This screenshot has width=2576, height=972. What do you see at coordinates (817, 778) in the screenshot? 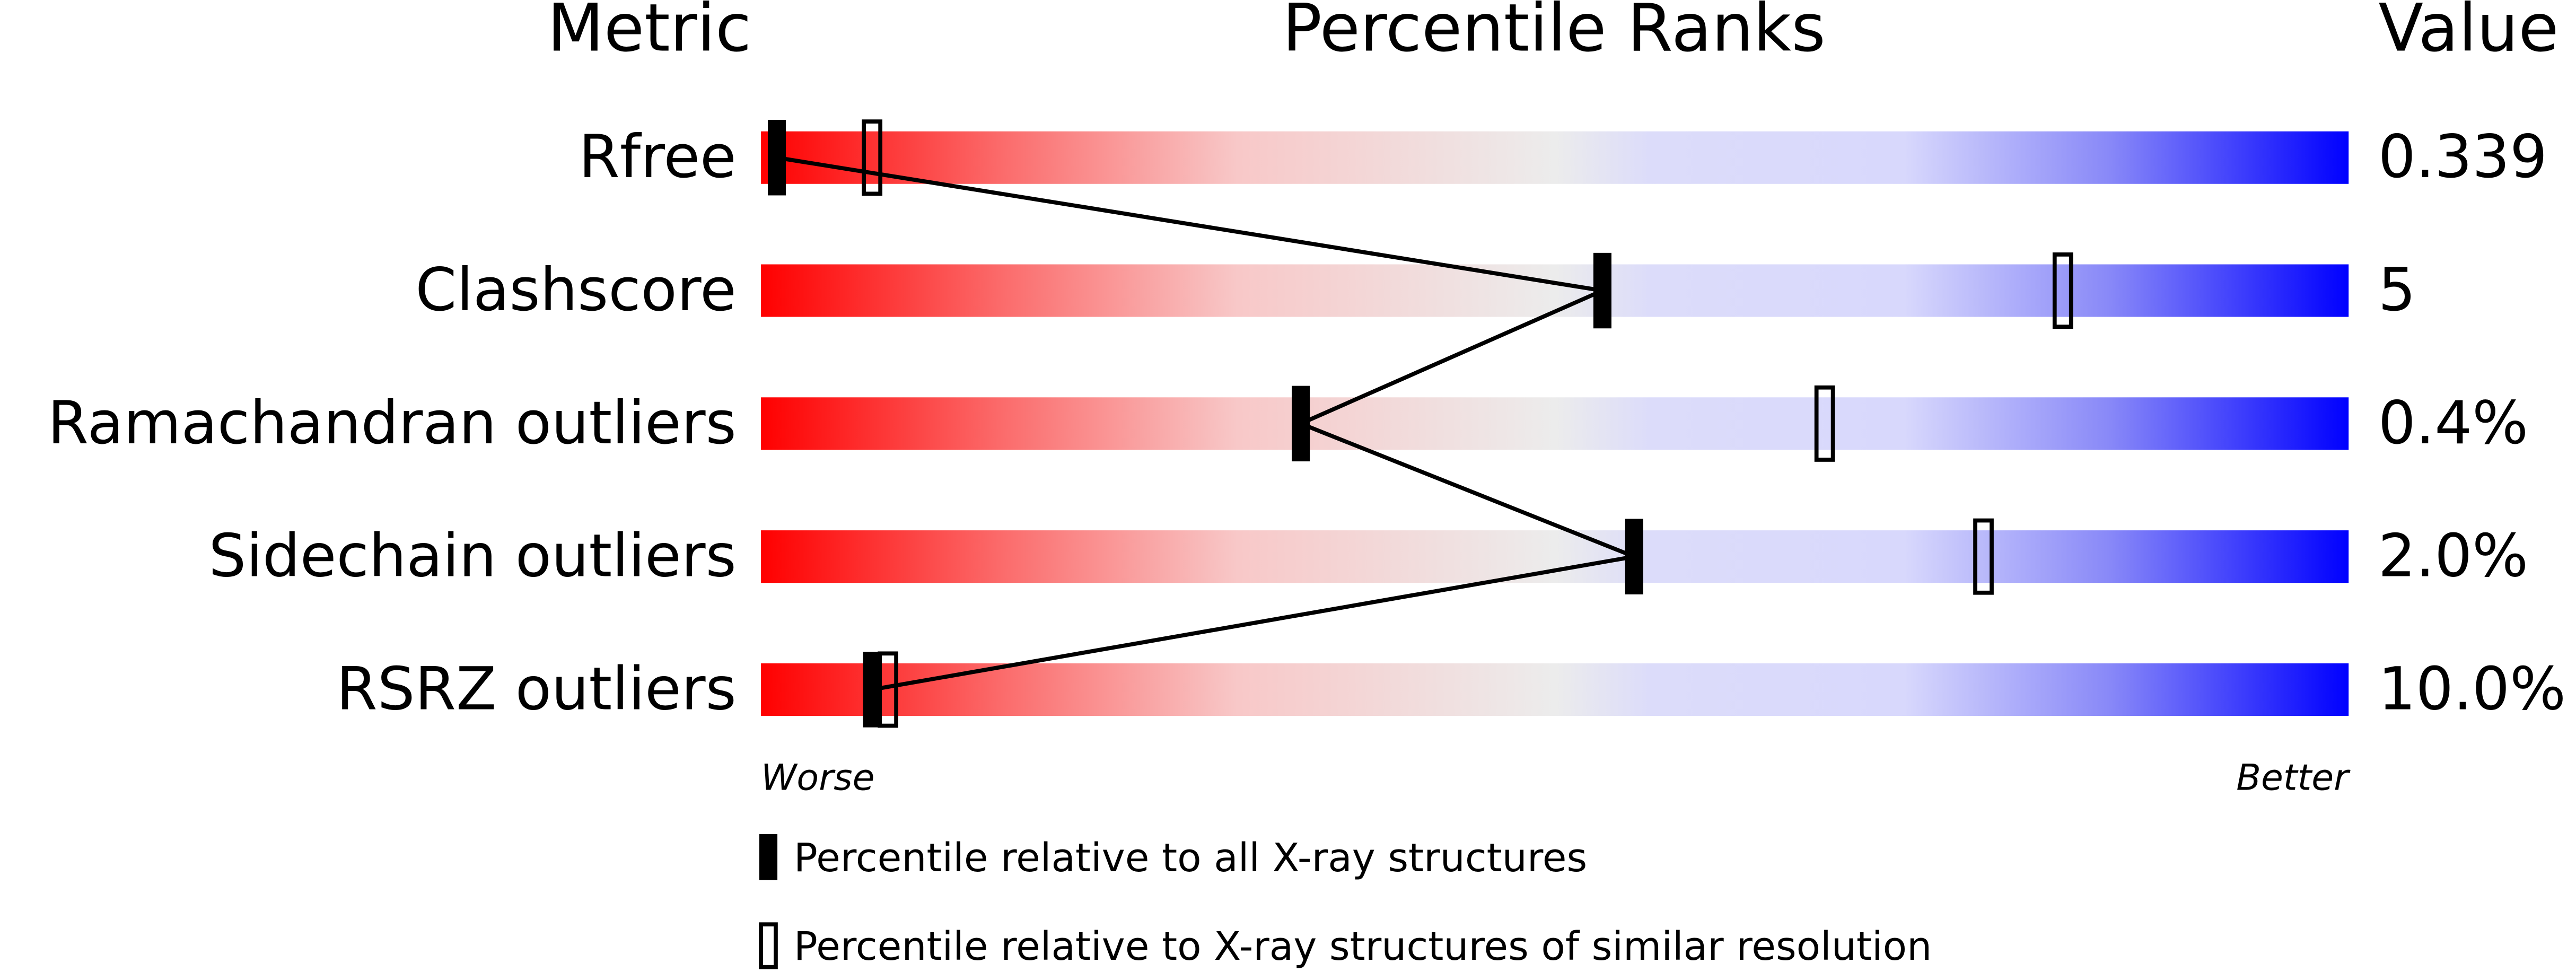
I see `worse-label: Worse` at bounding box center [817, 778].